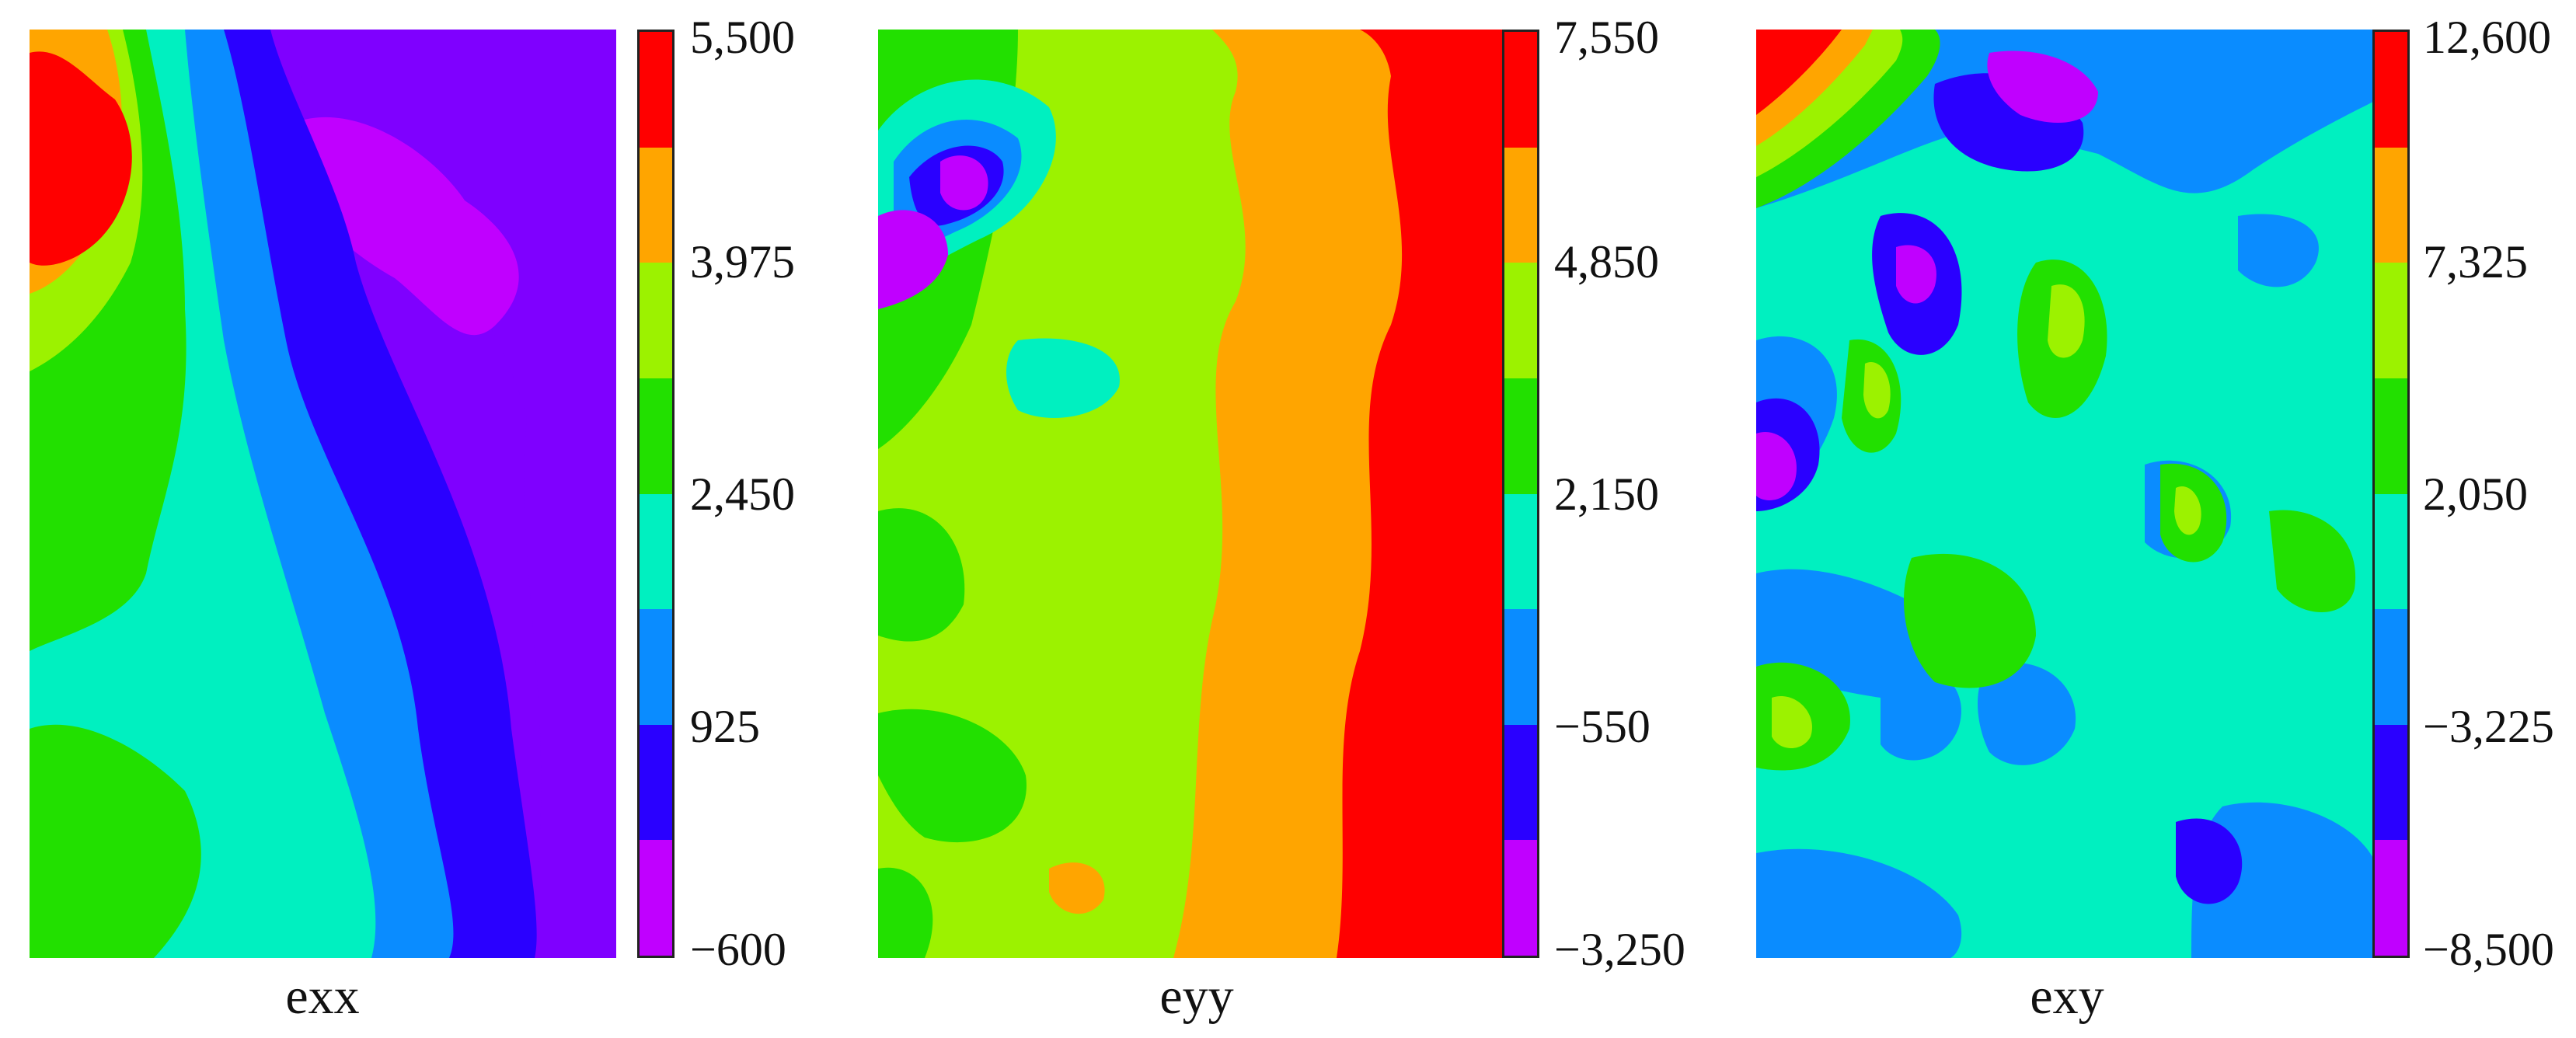  I want to click on colorbar-tick-label: 2,450, so click(742, 494).